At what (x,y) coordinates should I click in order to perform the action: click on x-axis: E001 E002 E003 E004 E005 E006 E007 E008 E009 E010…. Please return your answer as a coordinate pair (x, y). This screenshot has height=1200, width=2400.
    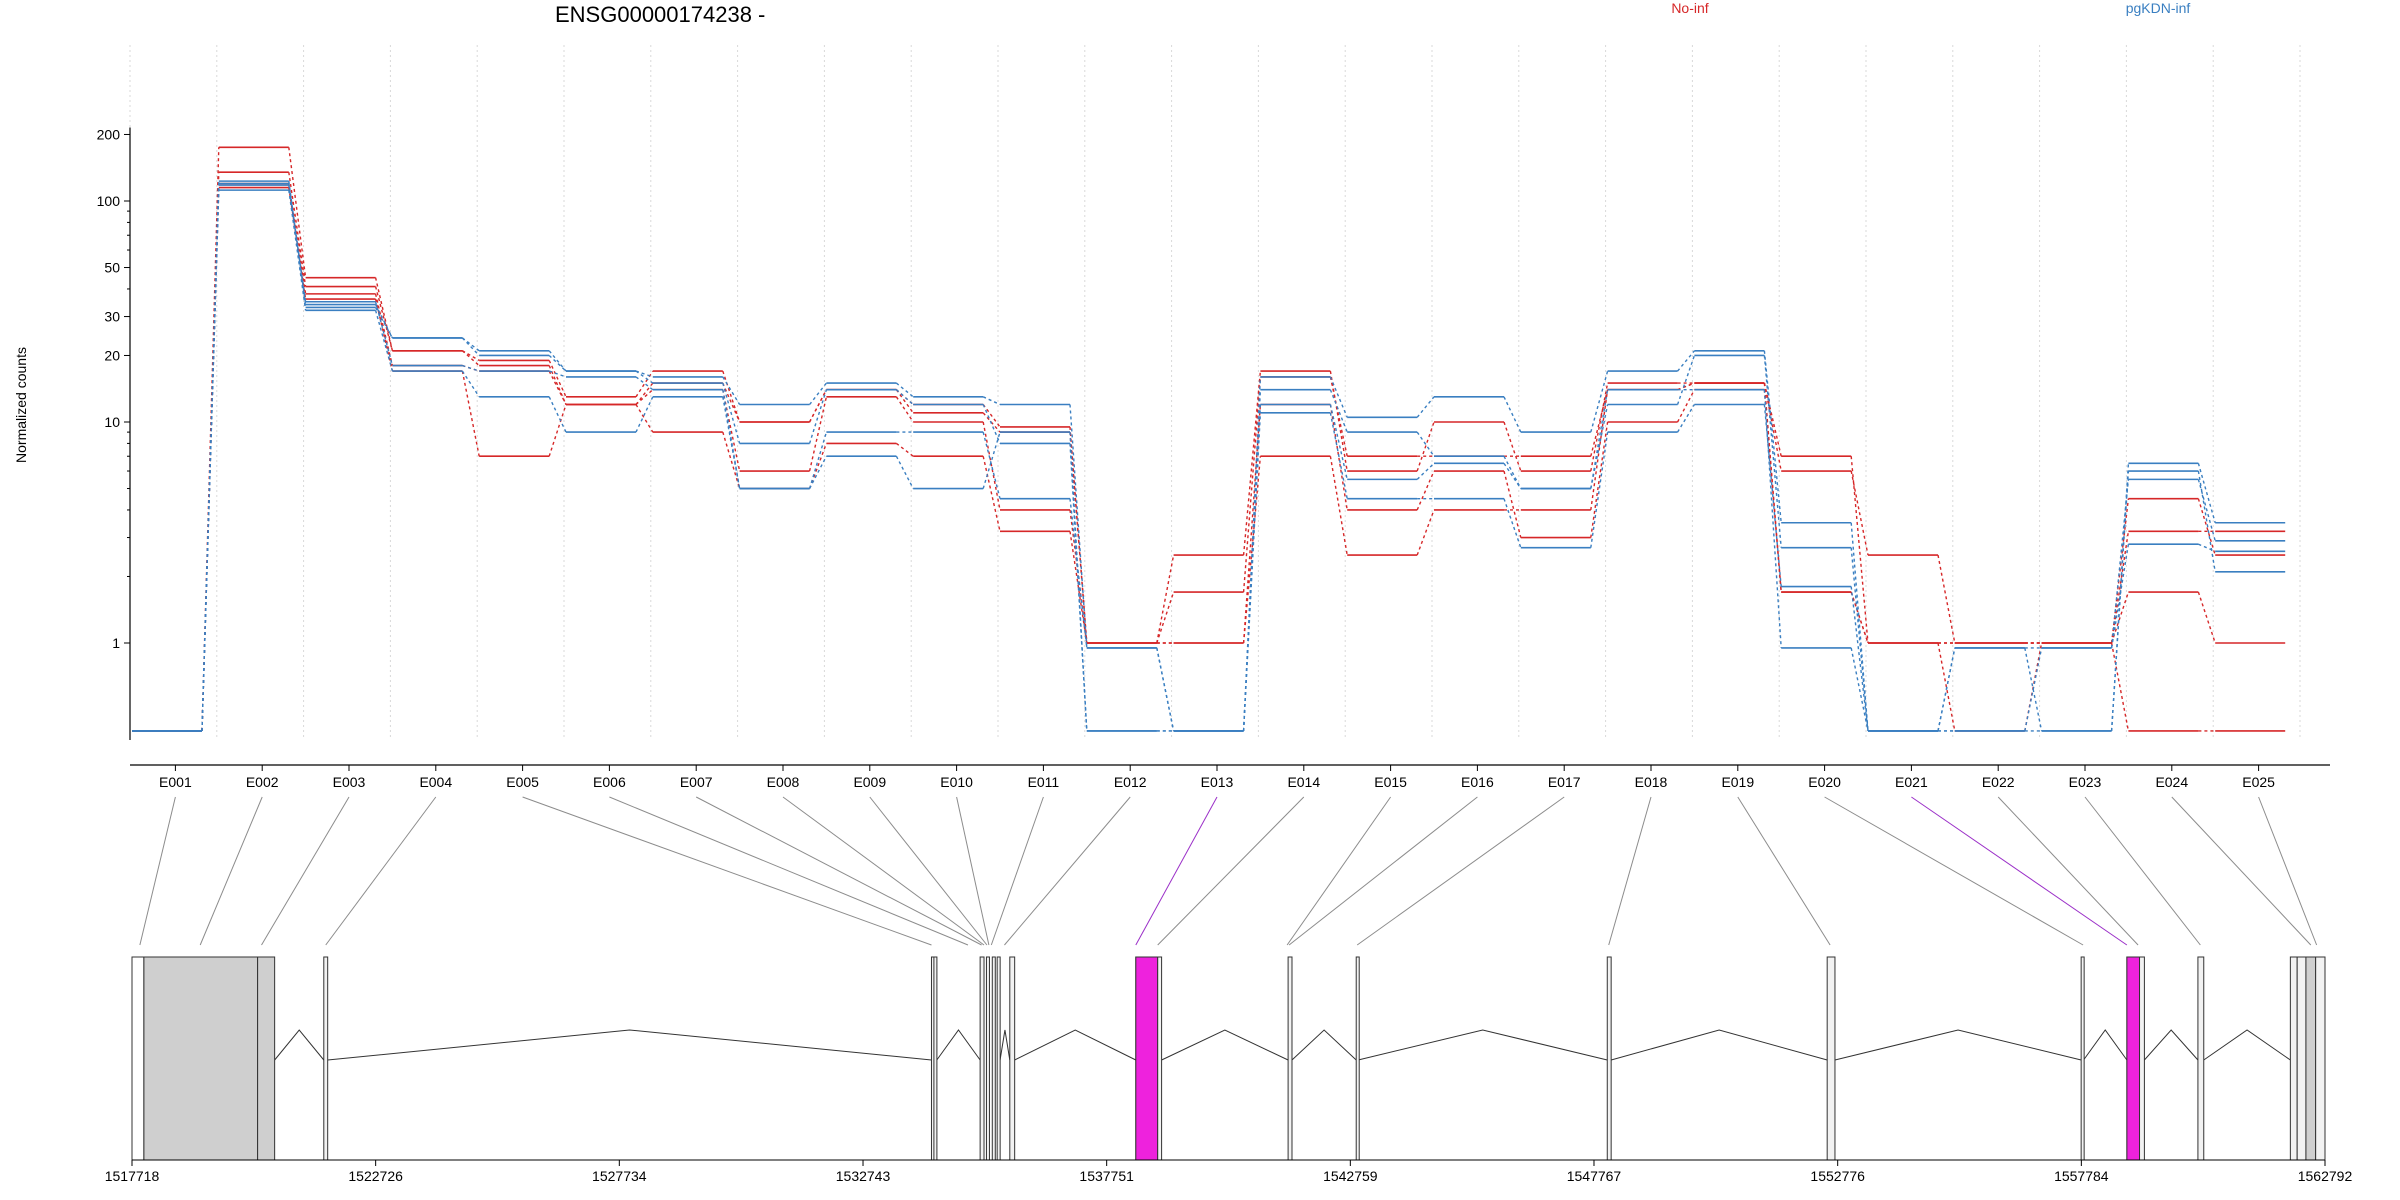
    Looking at the image, I should click on (1230, 777).